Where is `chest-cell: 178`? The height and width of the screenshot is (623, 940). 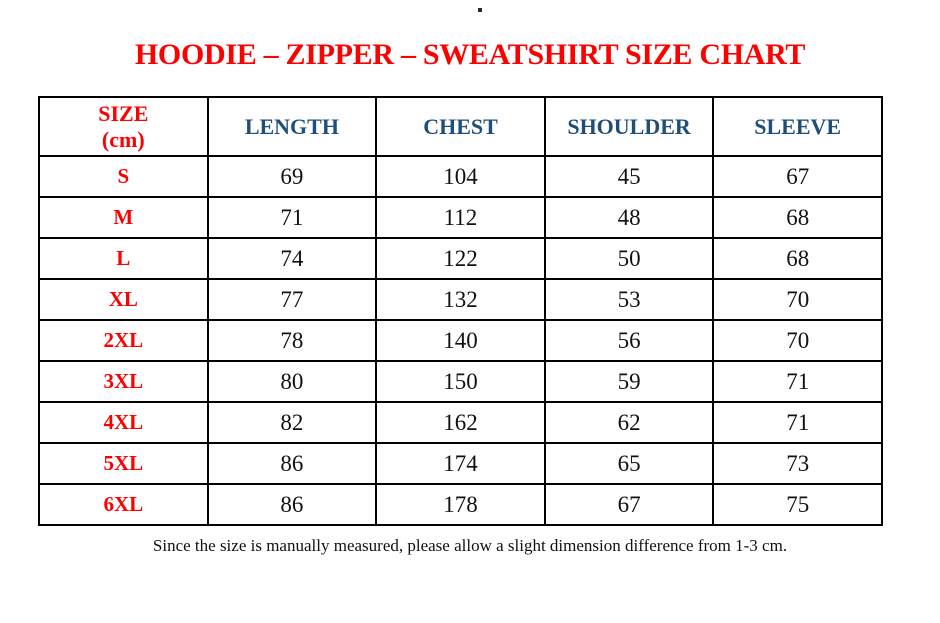
chest-cell: 178 is located at coordinates (460, 504).